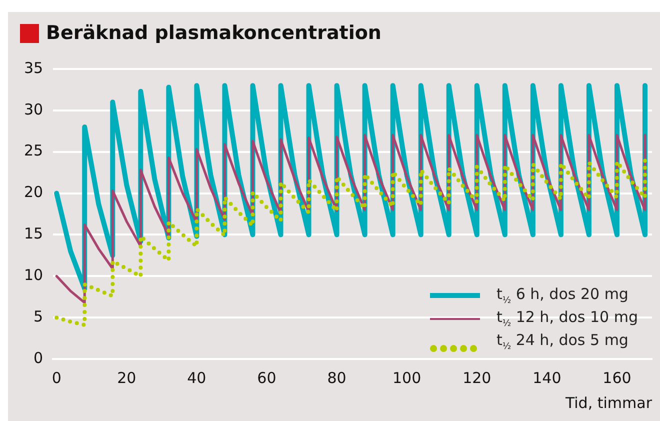  What do you see at coordinates (34, 151) in the screenshot?
I see `y-tick-label: 25` at bounding box center [34, 151].